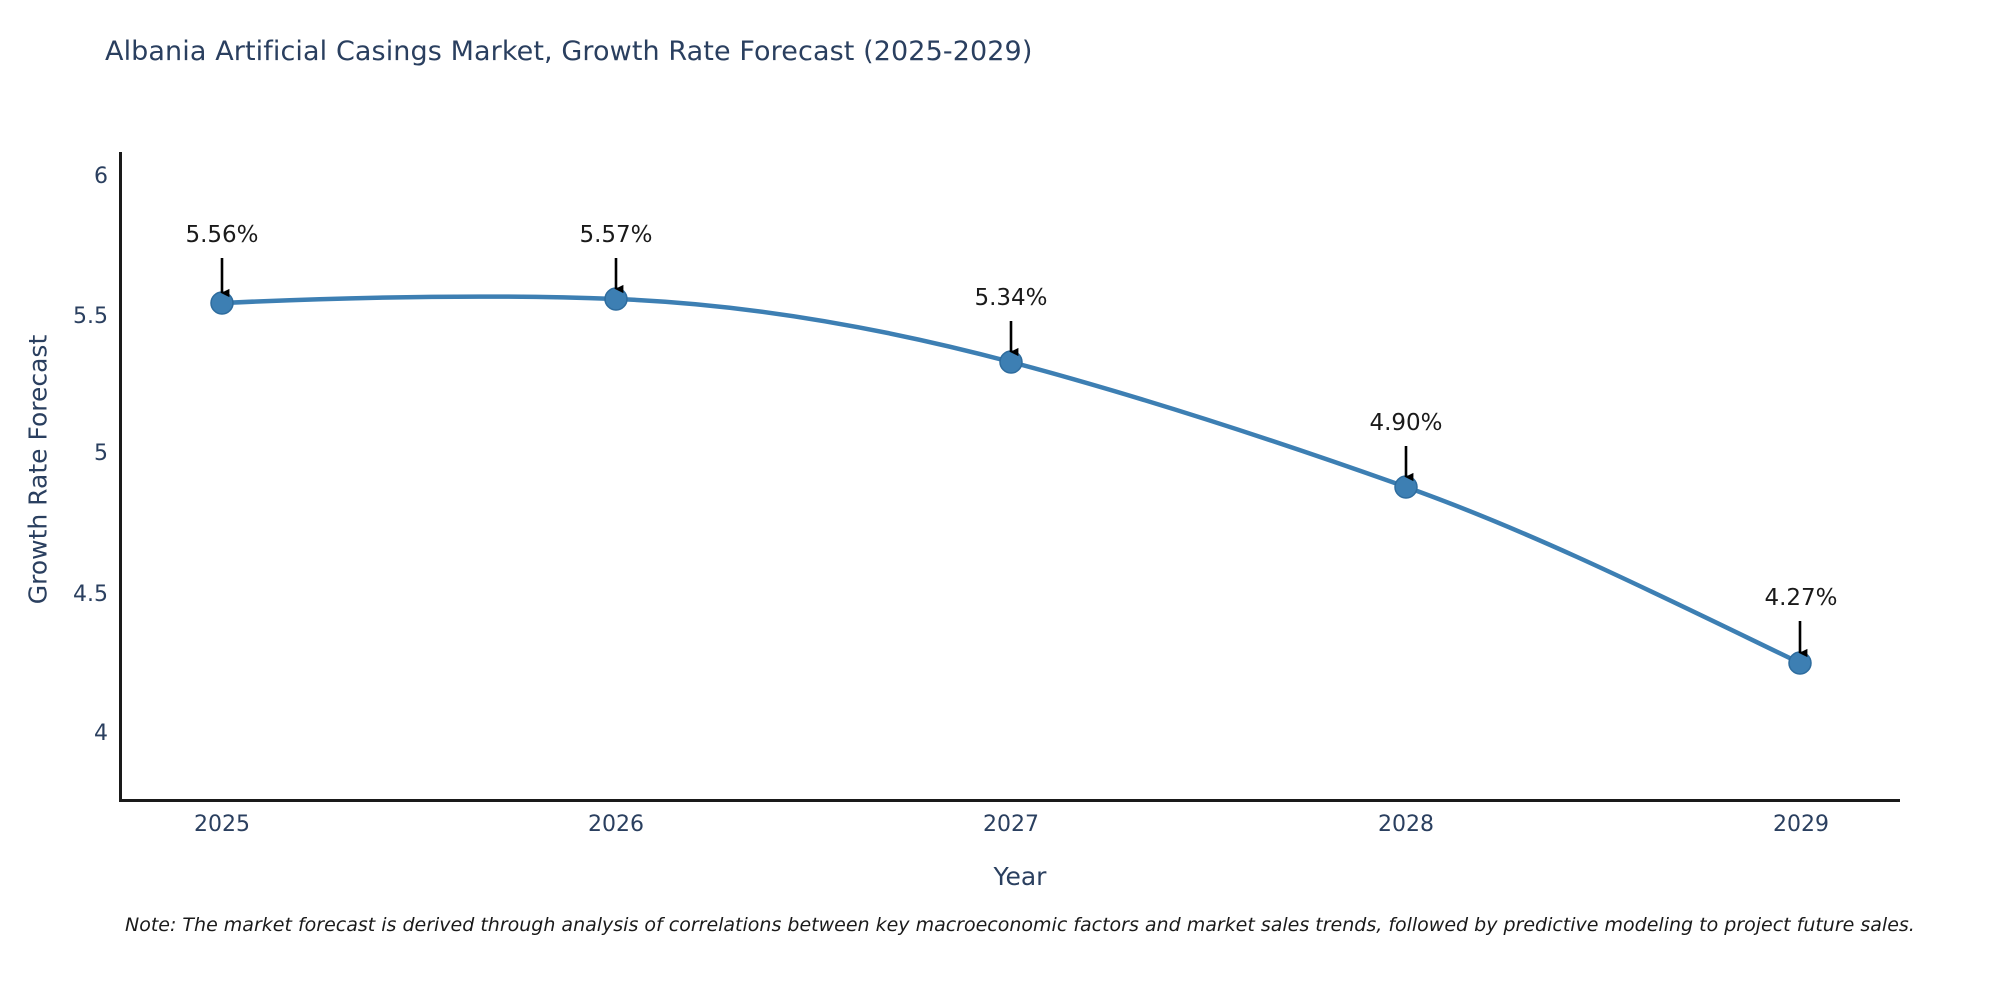 This screenshot has width=2000, height=1000. Describe the element at coordinates (101, 453) in the screenshot. I see `y-tick-label-5: 5` at that location.